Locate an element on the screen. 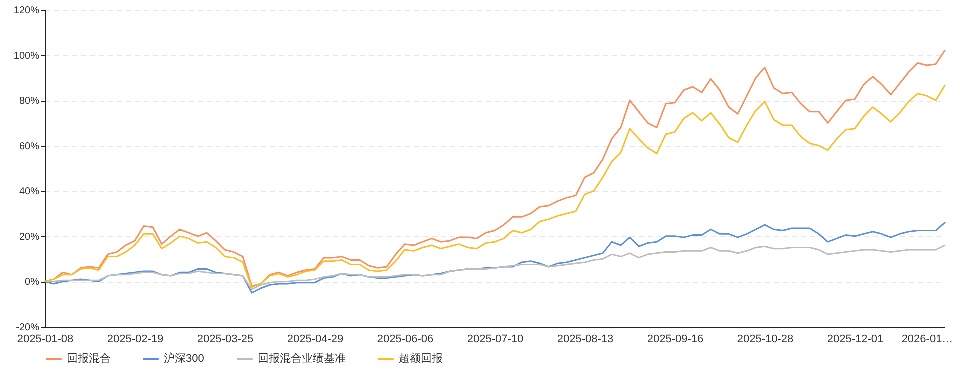  line-series is located at coordinates (495, 267).